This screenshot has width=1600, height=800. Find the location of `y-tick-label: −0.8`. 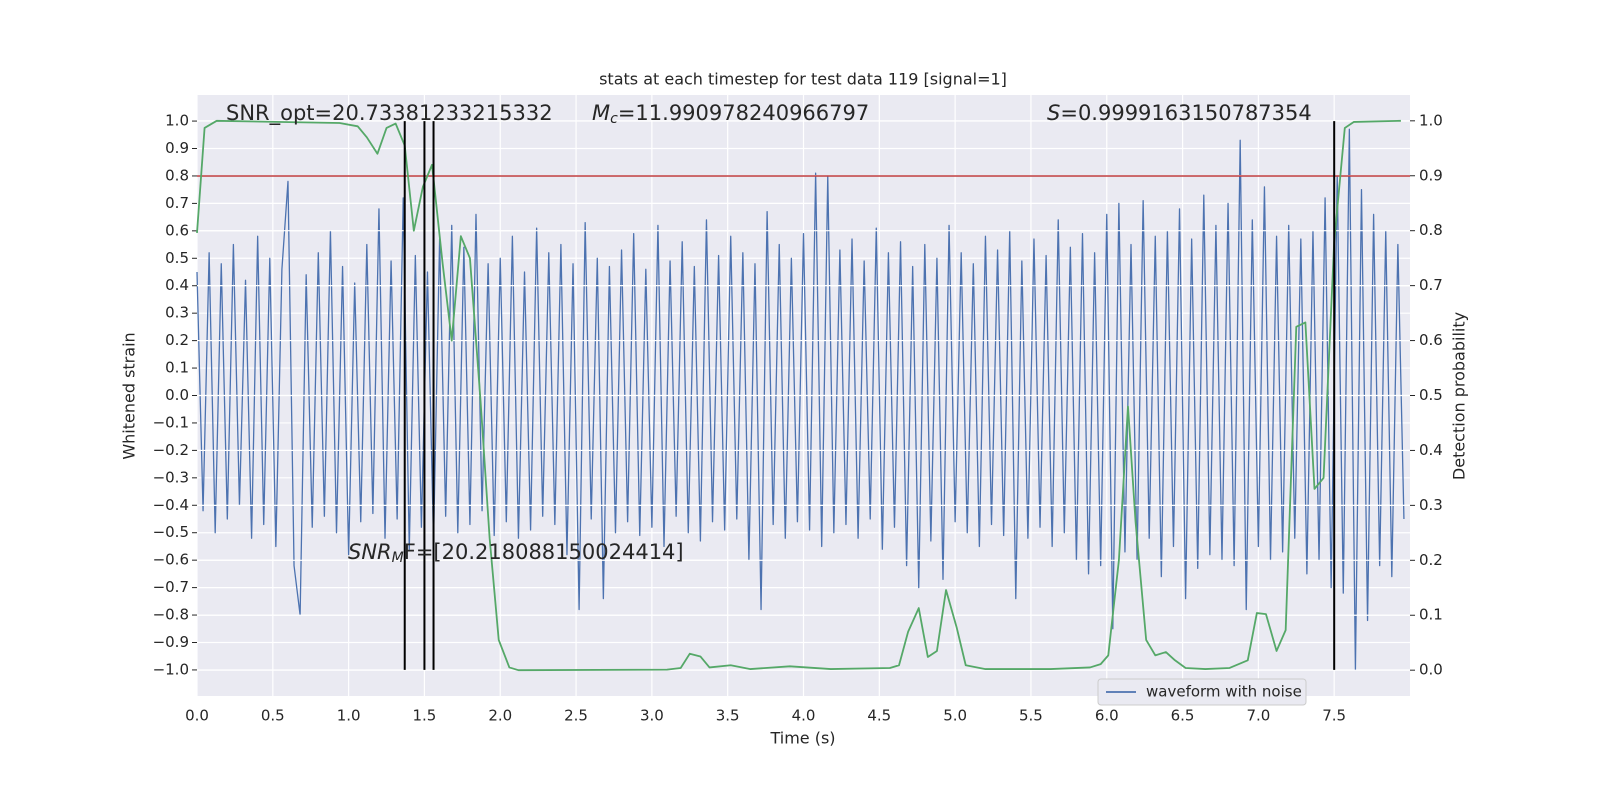

y-tick-label: −0.8 is located at coordinates (171, 615).